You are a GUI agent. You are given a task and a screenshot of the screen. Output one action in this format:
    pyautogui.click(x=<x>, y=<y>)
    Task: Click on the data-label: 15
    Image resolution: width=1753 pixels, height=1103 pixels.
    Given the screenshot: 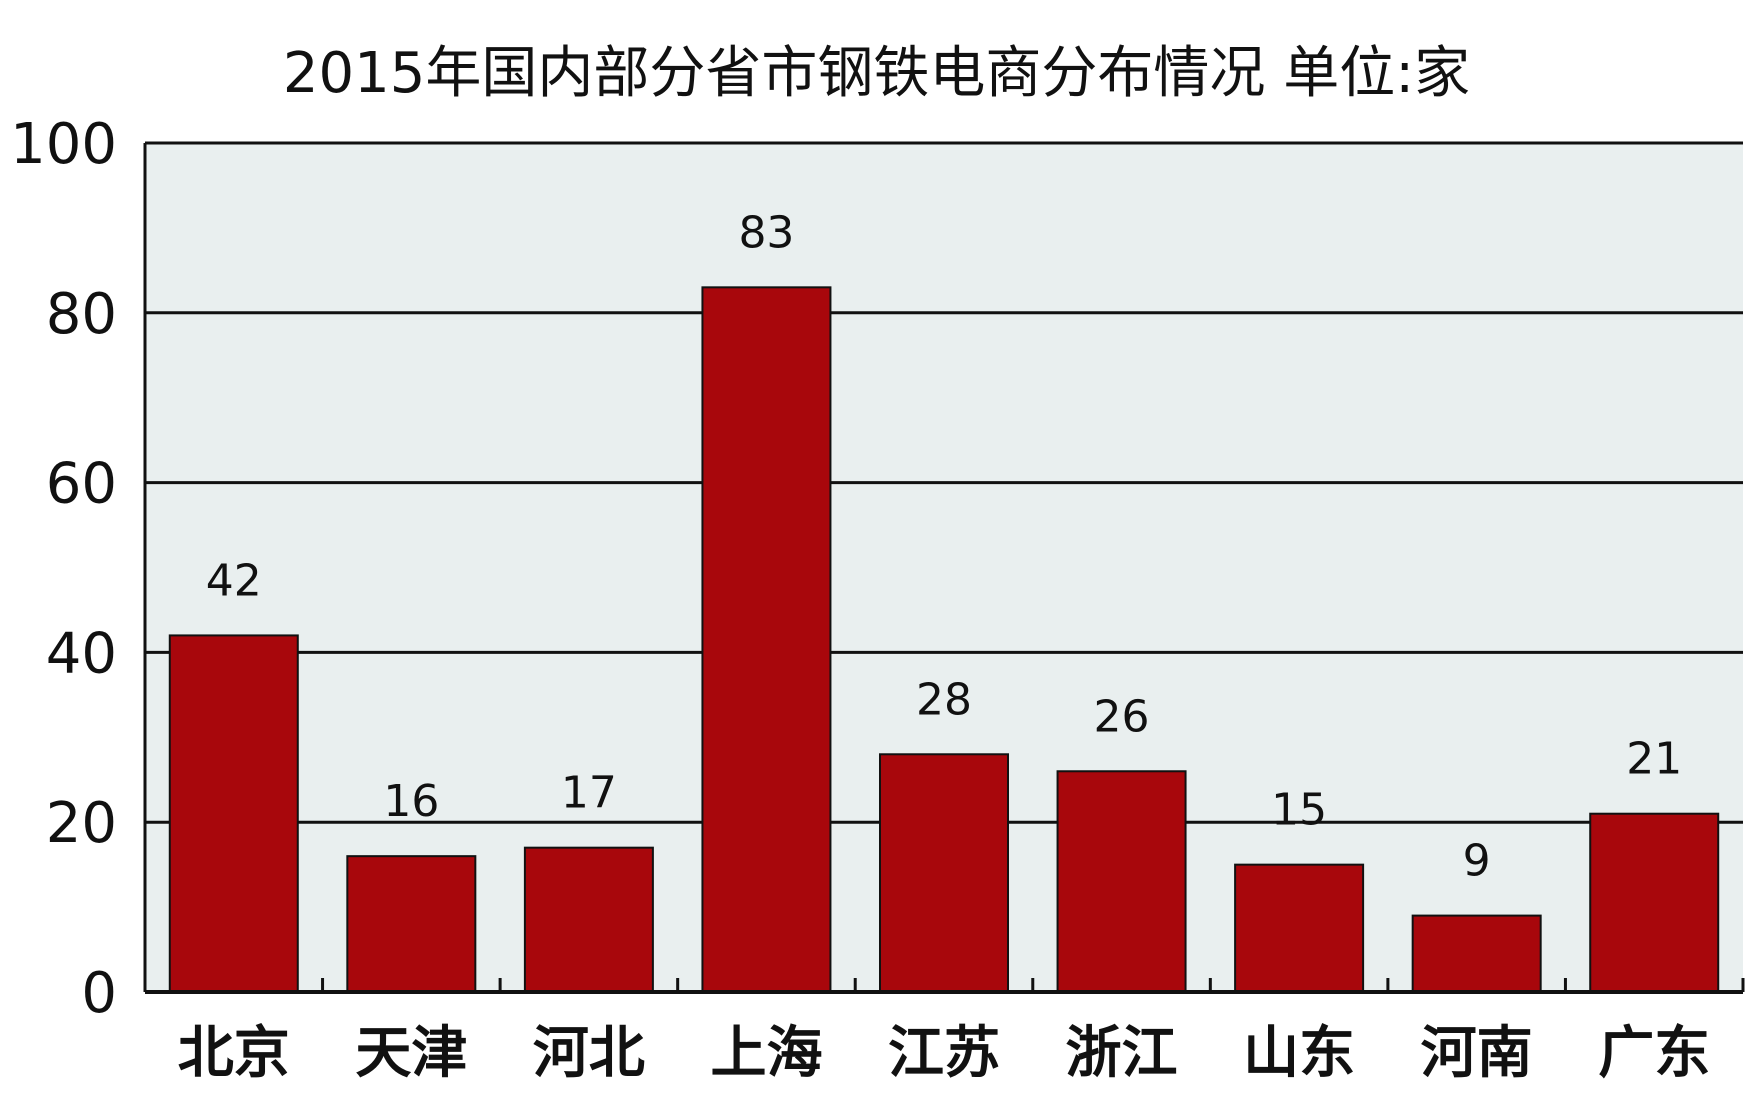 What is the action you would take?
    pyautogui.click(x=1299, y=810)
    